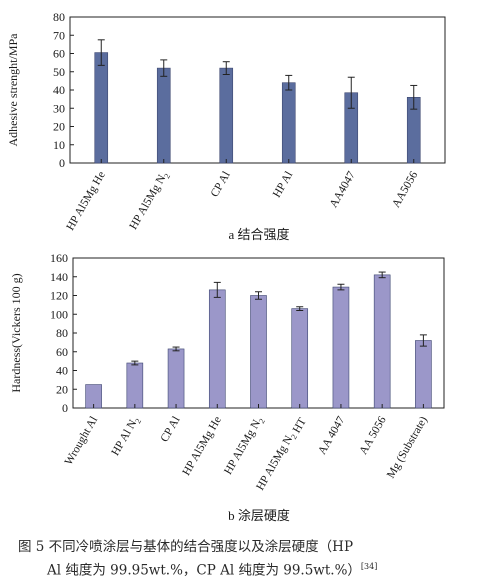 This screenshot has width=483, height=586. What do you see at coordinates (259, 515) in the screenshot?
I see `panel-label: b 涂层硬度` at bounding box center [259, 515].